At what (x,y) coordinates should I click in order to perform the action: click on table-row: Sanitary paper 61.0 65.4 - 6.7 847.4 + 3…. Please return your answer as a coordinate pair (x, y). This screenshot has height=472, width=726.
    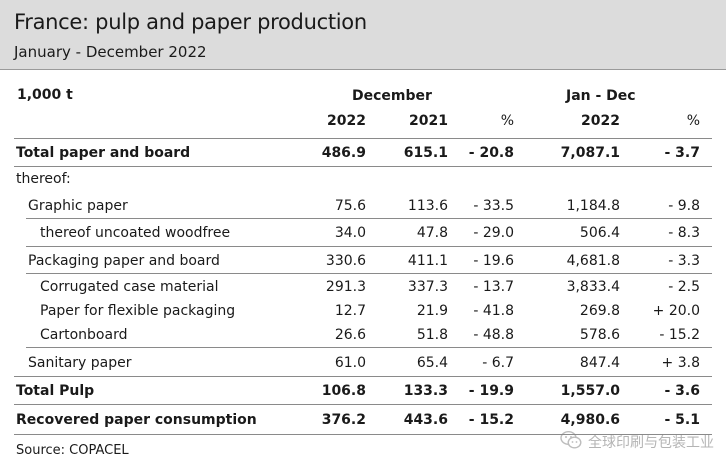
    Looking at the image, I should click on (363, 363).